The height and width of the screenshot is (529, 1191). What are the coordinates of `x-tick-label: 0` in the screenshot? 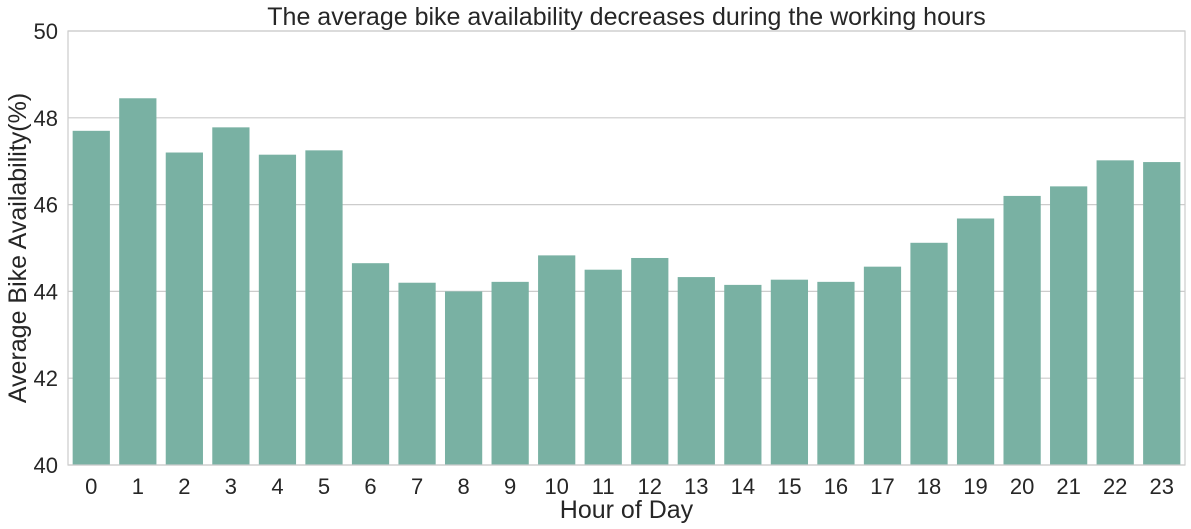 It's located at (91, 486).